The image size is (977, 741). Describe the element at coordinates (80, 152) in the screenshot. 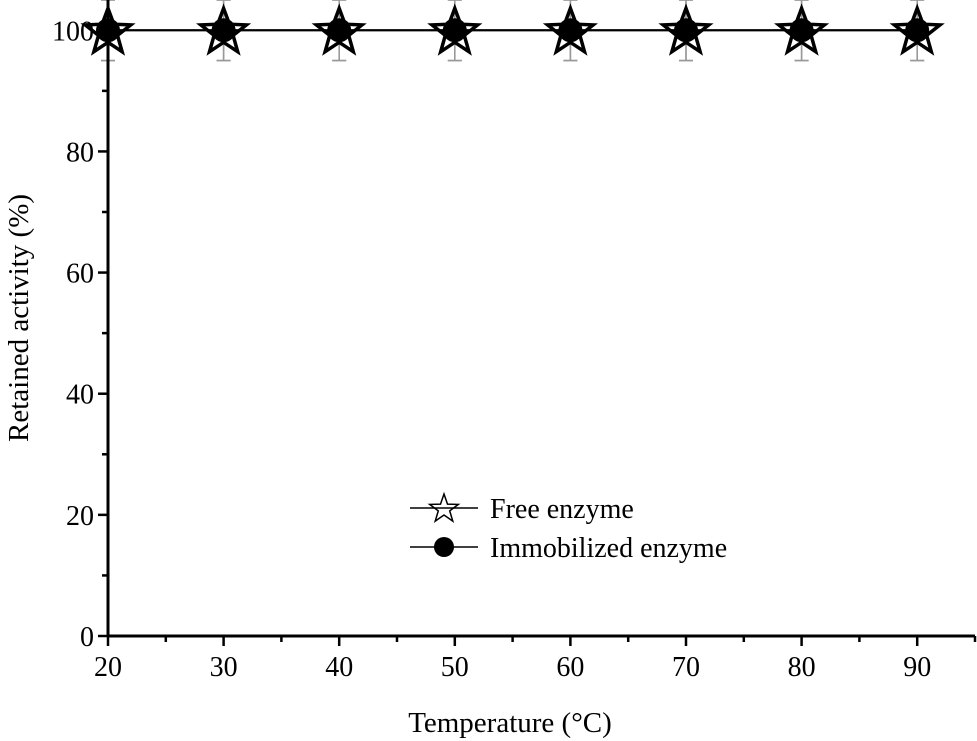

I see `y-tick-label: 80` at that location.